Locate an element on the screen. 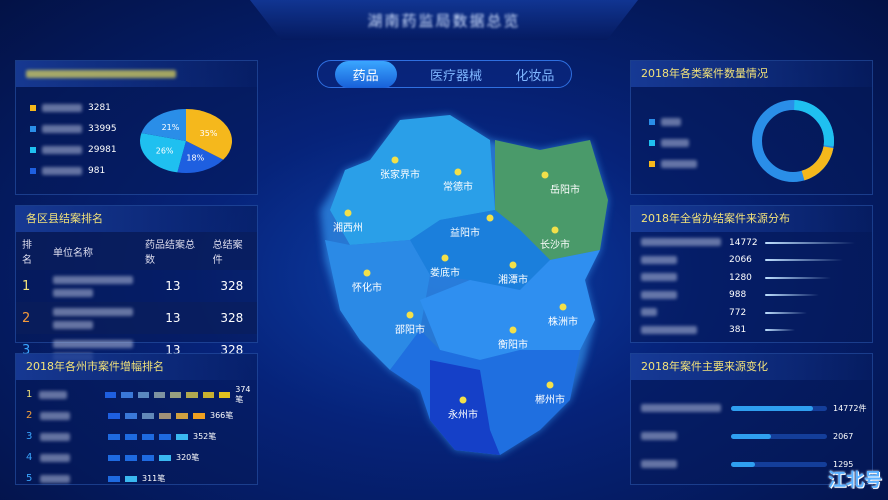 Image resolution: width=888 pixels, height=500 pixels. drug-count: 13 is located at coordinates (173, 286).